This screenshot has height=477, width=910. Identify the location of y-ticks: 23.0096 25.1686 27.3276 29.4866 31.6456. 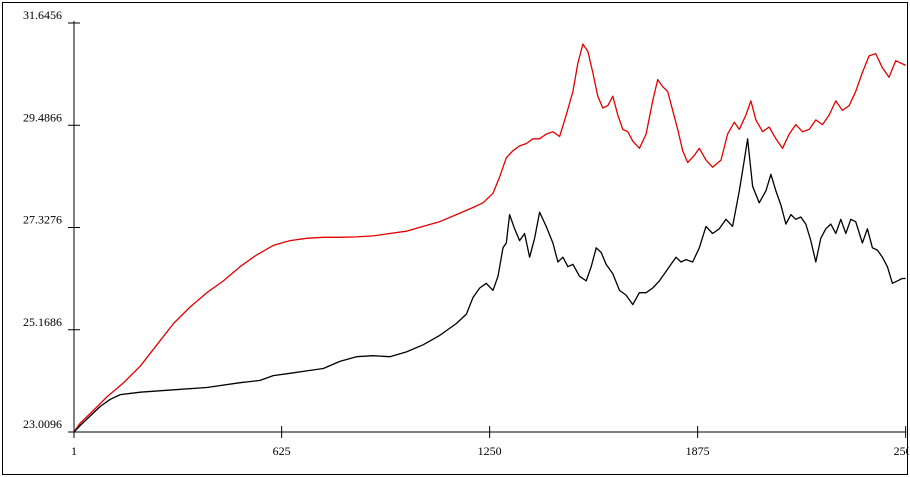
(51, 220).